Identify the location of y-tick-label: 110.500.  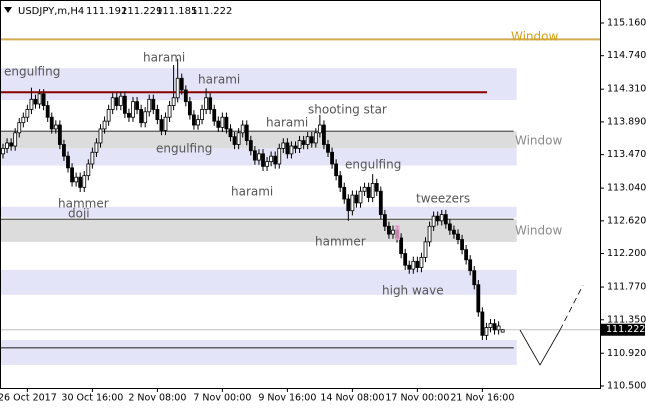
(626, 385).